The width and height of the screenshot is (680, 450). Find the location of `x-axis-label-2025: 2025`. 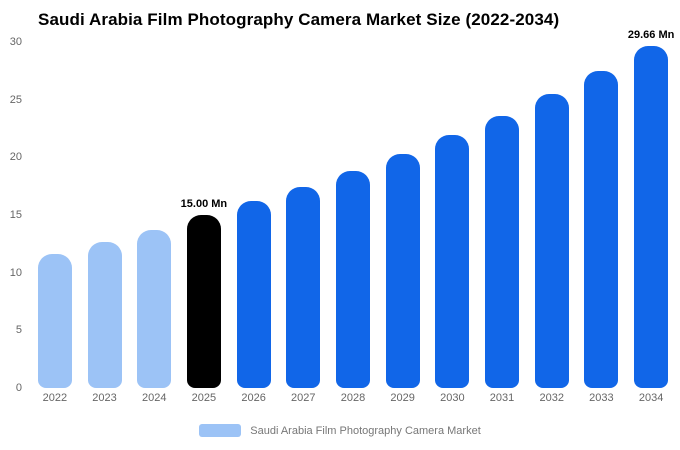

x-axis-label-2025: 2025 is located at coordinates (204, 398).